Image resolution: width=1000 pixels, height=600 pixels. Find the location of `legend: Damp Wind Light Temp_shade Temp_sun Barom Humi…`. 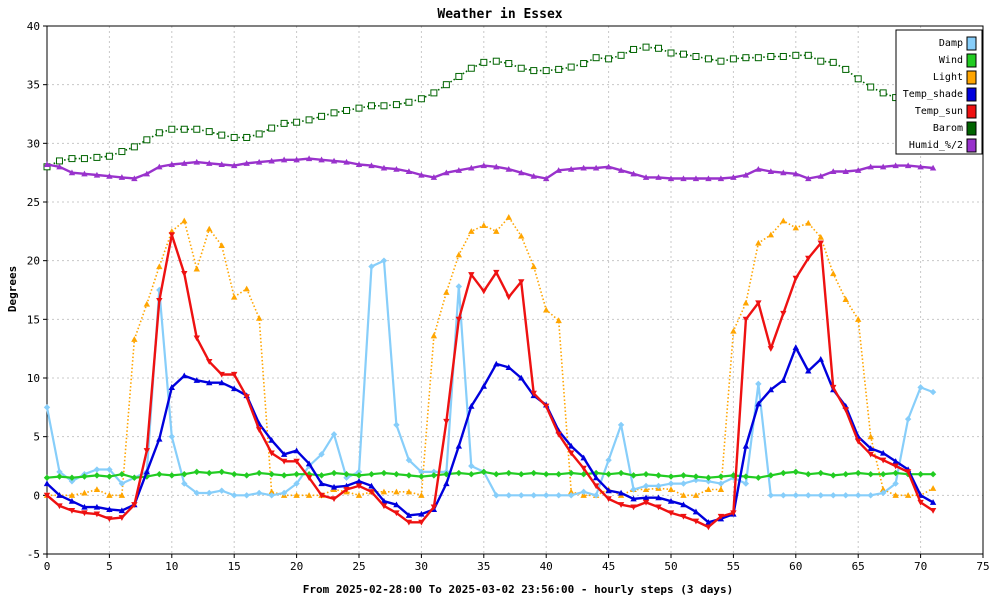

legend: Damp Wind Light Temp_shade Temp_sun Barom Humi… is located at coordinates (939, 92).